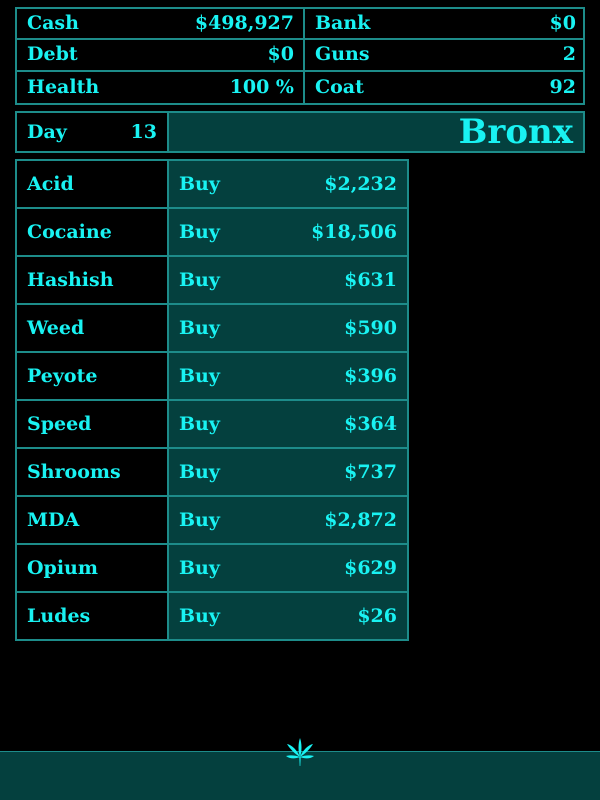  I want to click on day-location-bar: Day 13 Bronx, so click(300, 132).